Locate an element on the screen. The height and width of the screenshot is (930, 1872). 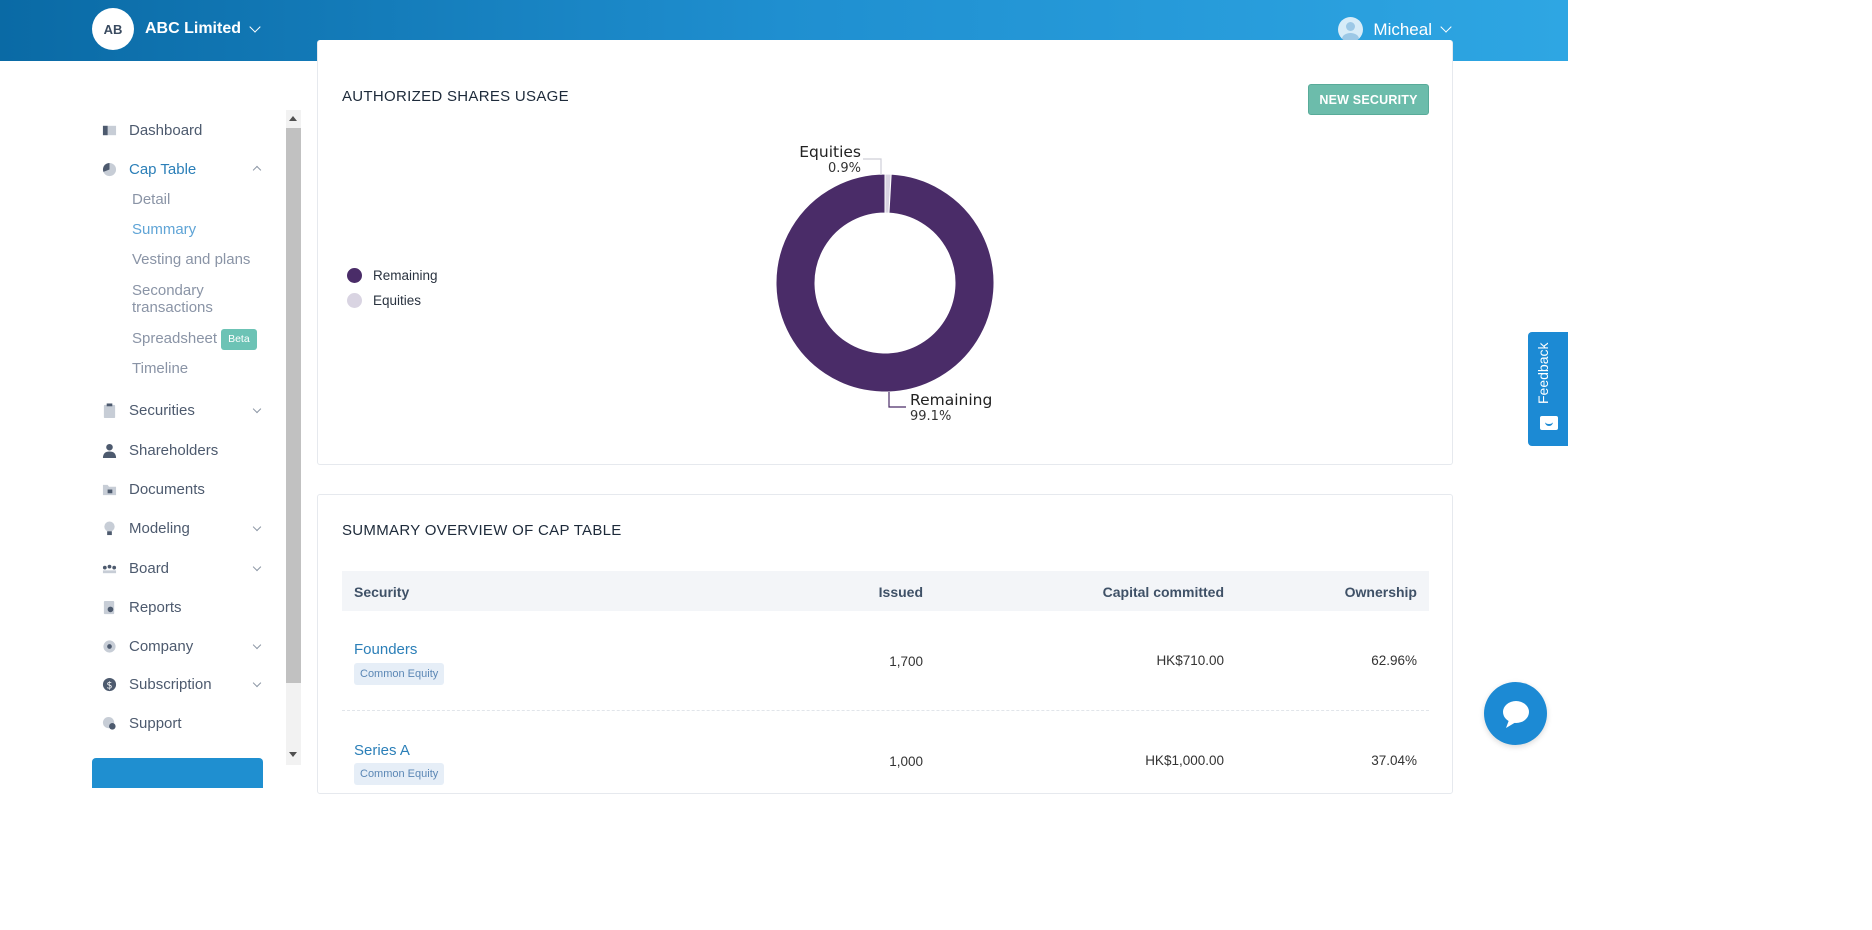
sidebar-item-reports: Reports is located at coordinates (182, 607).